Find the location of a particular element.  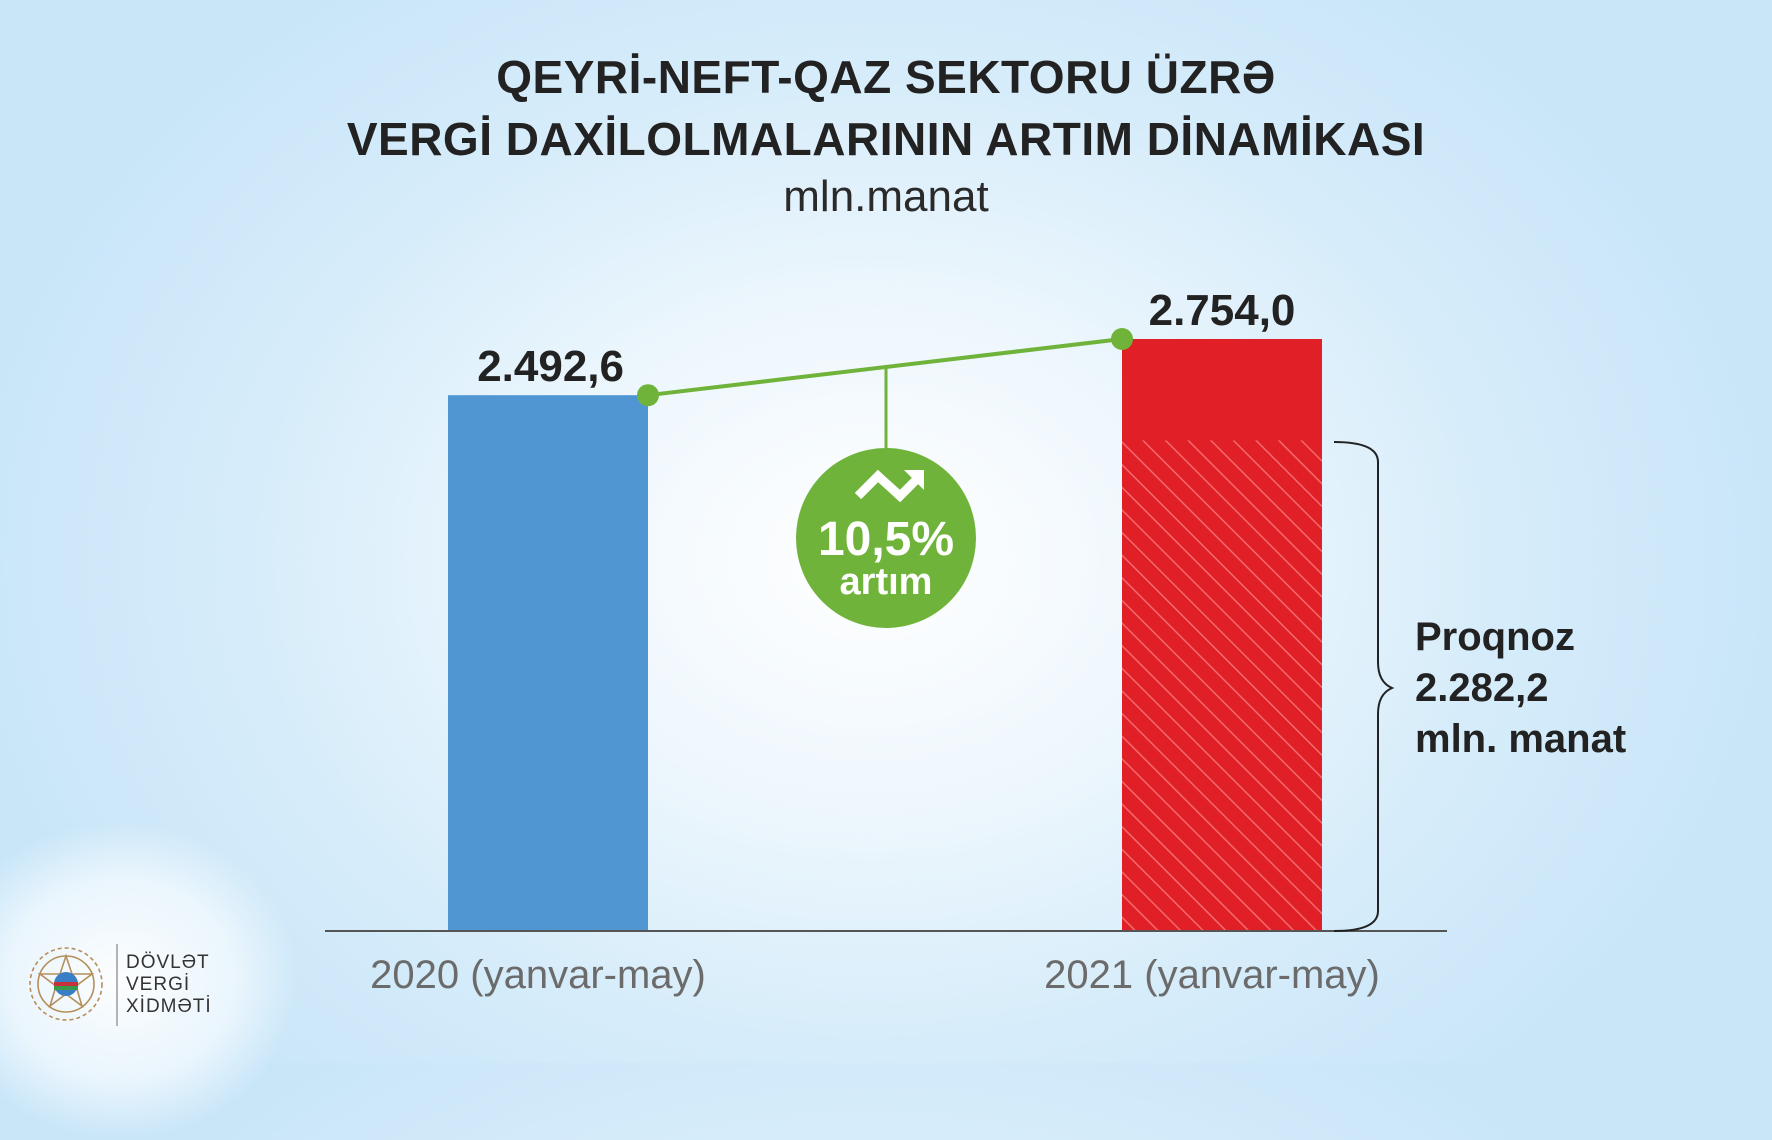

bar-value-label-2: 2.754,0 is located at coordinates (1222, 310).